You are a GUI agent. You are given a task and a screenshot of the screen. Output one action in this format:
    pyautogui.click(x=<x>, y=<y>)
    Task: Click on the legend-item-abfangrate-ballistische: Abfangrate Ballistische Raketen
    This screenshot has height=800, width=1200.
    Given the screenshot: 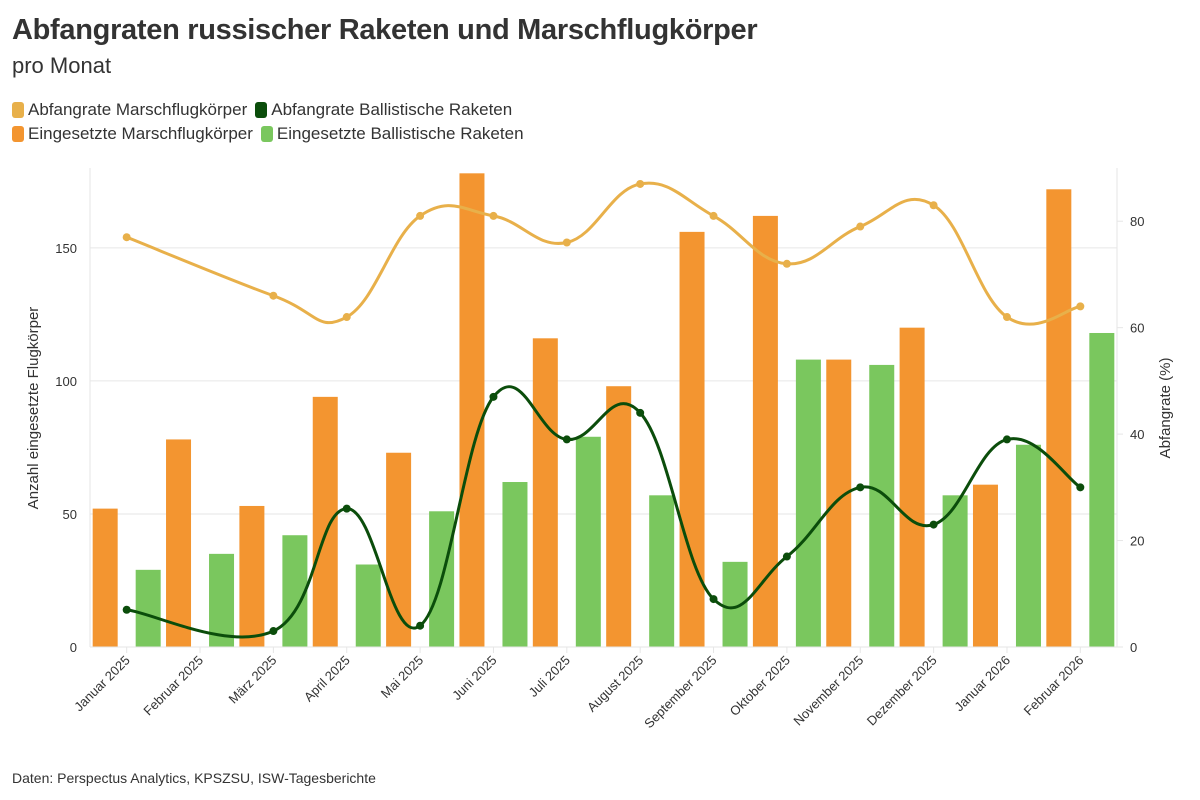 What is the action you would take?
    pyautogui.click(x=383, y=110)
    